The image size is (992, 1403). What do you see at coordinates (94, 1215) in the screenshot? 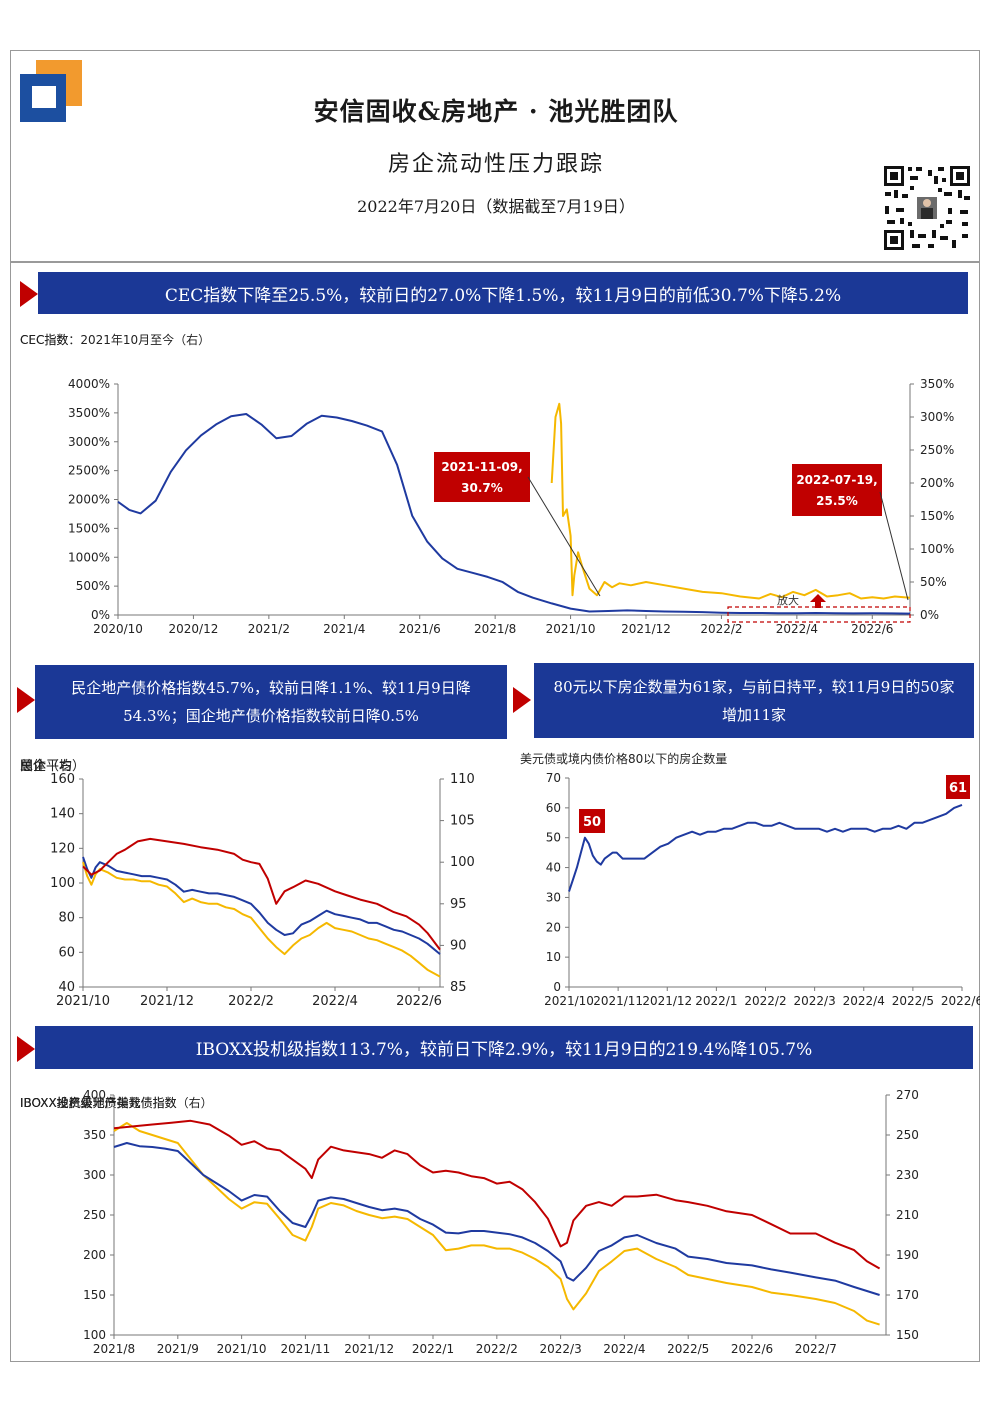
I see `y-tick-label: 250` at bounding box center [94, 1215].